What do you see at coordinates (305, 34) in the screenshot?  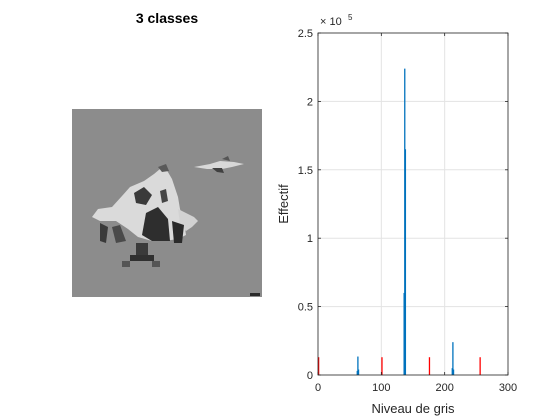 I see `y-tick-label: 2.5` at bounding box center [305, 34].